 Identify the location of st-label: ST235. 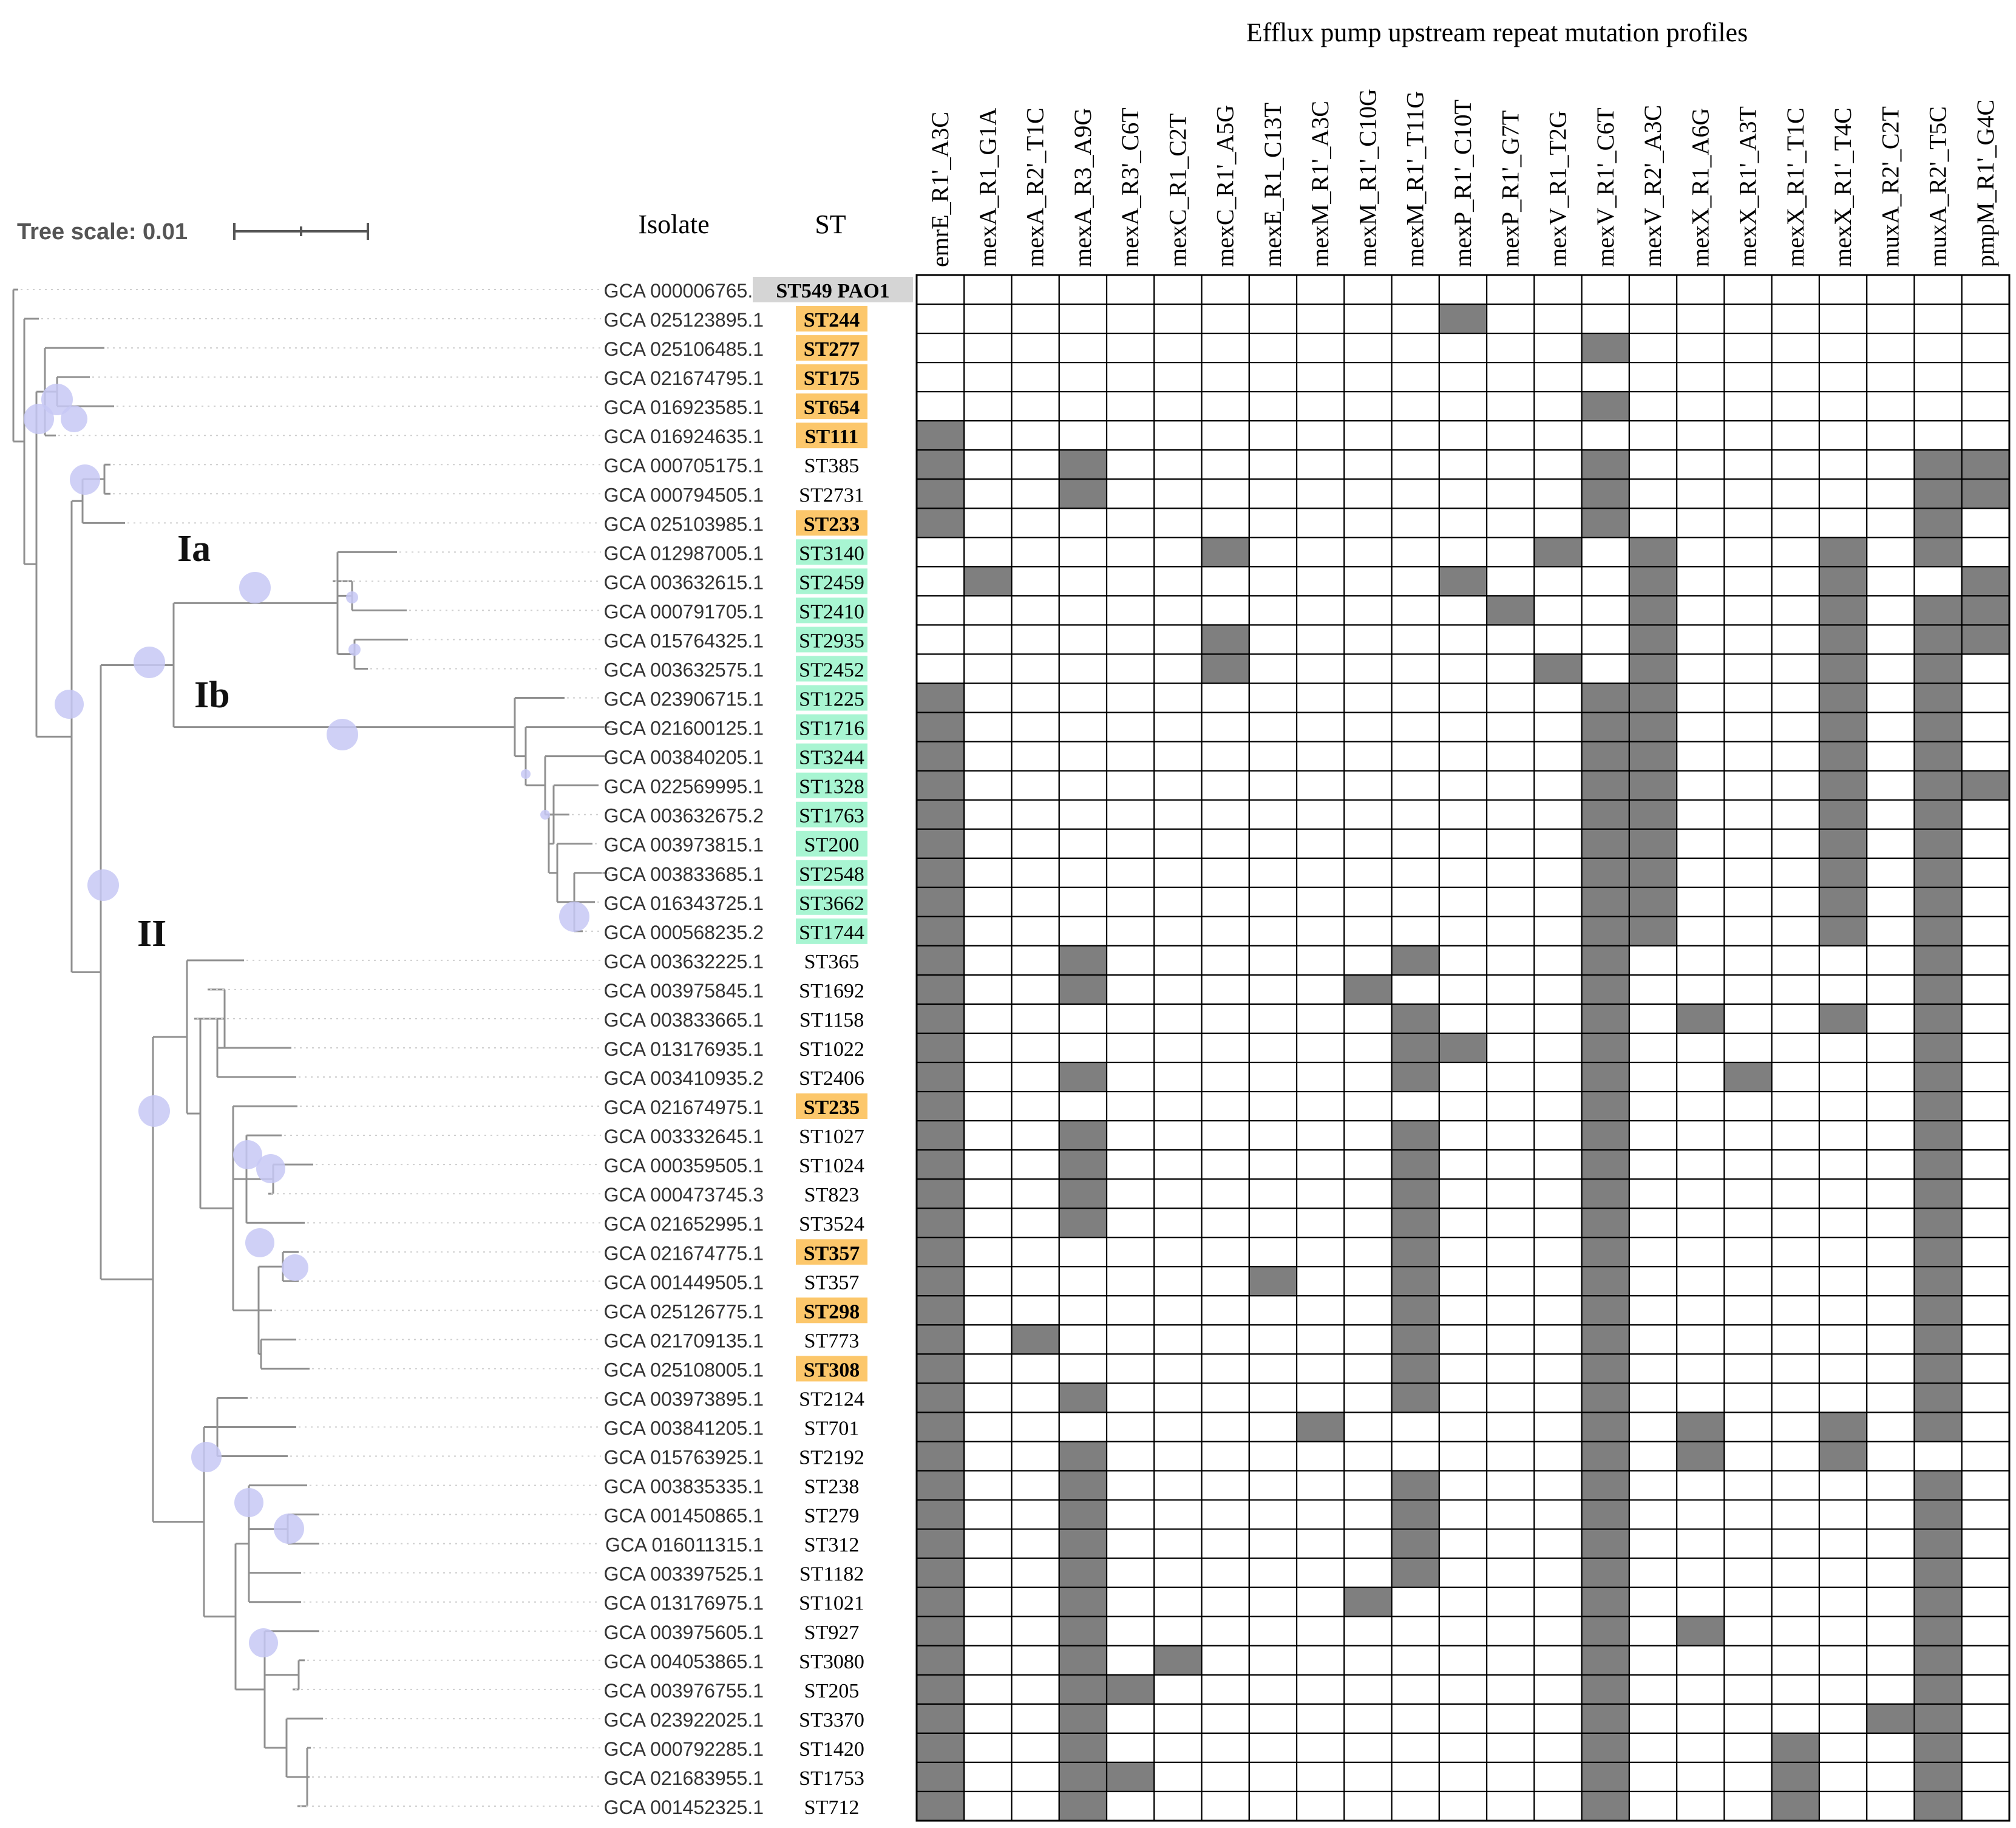
(832, 1107).